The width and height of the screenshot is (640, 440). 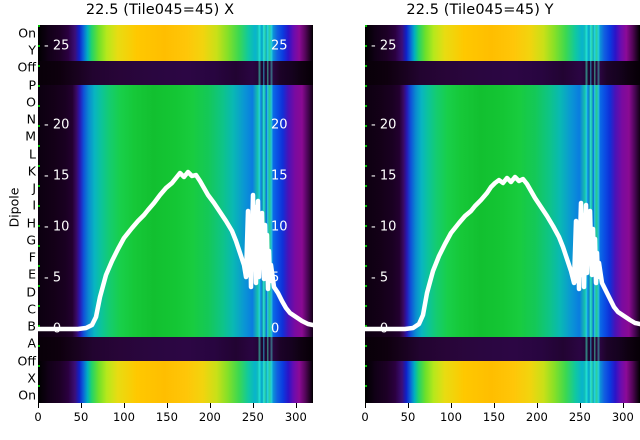 What do you see at coordinates (252, 417) in the screenshot?
I see `x-tick-label-left-5: 250` at bounding box center [252, 417].